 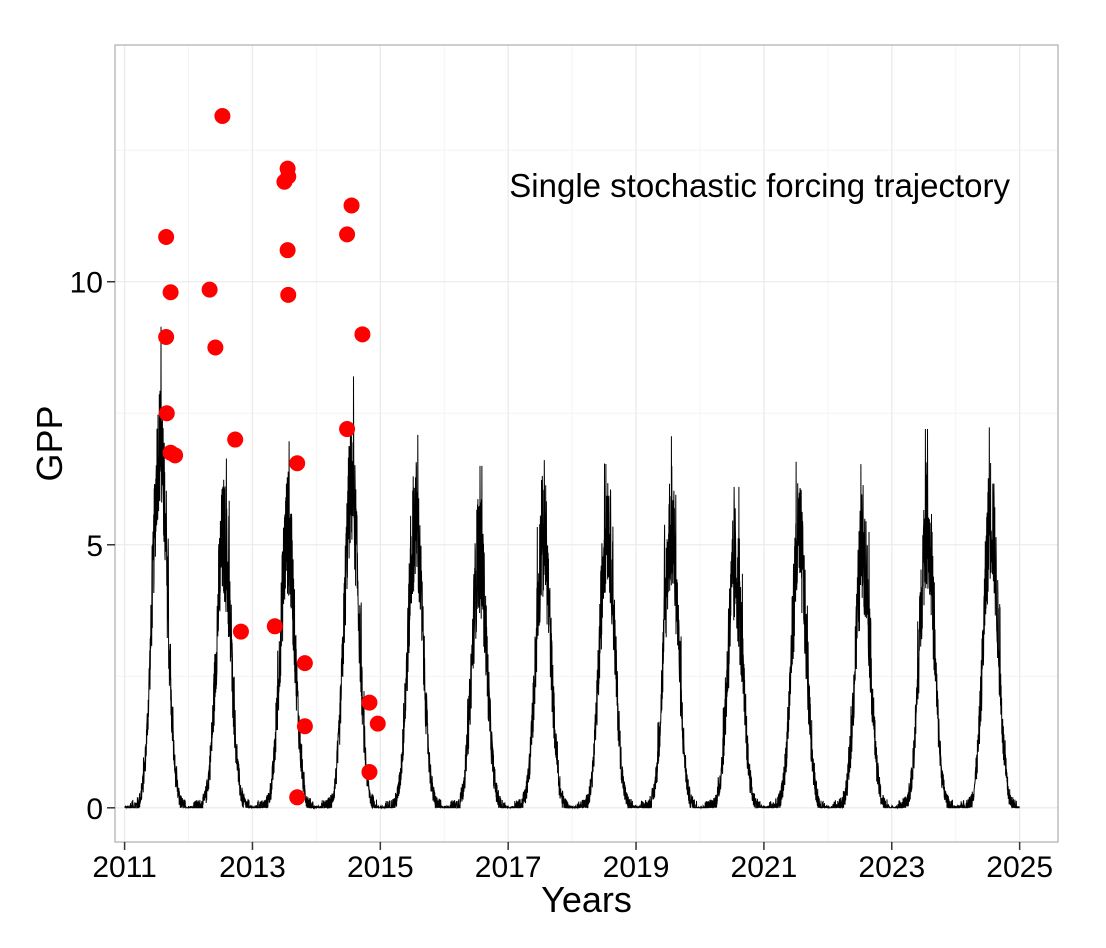 What do you see at coordinates (86, 283) in the screenshot?
I see `y-tick-label: 10` at bounding box center [86, 283].